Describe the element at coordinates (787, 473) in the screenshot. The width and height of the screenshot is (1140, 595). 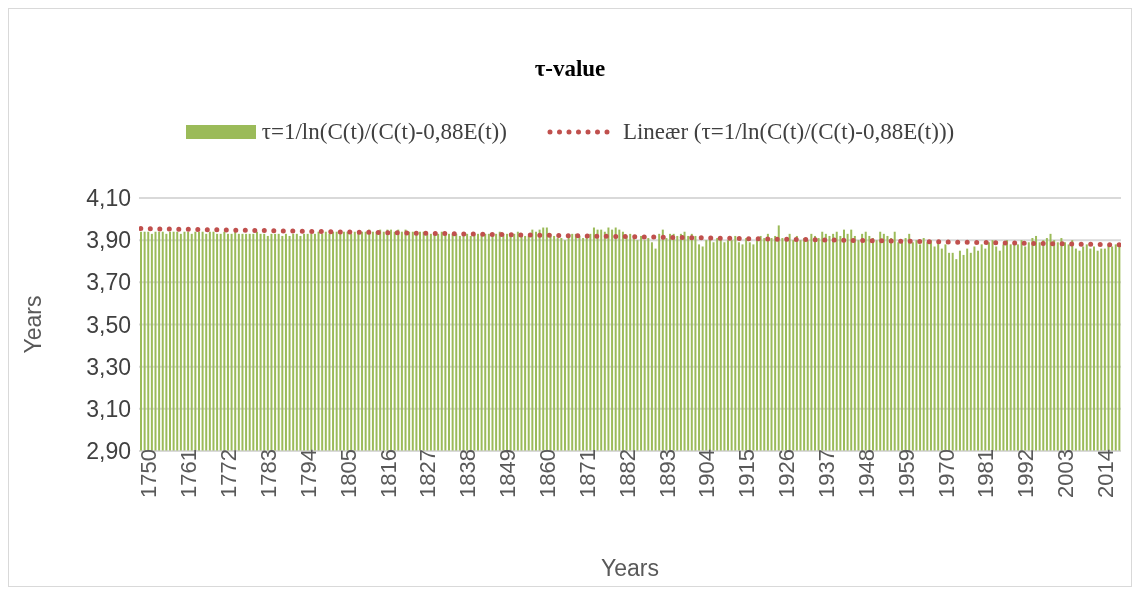
I see `x-tick-label: 1926` at that location.